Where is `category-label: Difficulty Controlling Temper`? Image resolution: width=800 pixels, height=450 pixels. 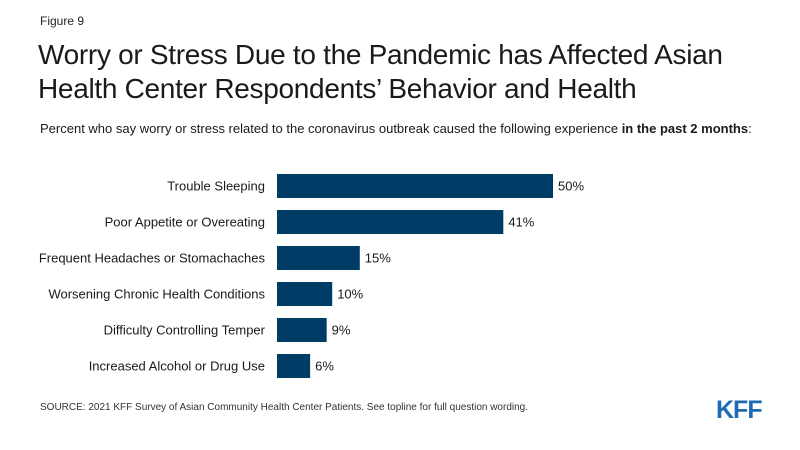 category-label: Difficulty Controlling Temper is located at coordinates (185, 330).